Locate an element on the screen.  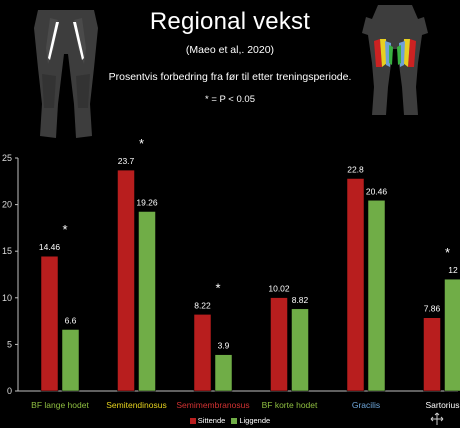
legend: Sittende Liggende is located at coordinates (230, 421).